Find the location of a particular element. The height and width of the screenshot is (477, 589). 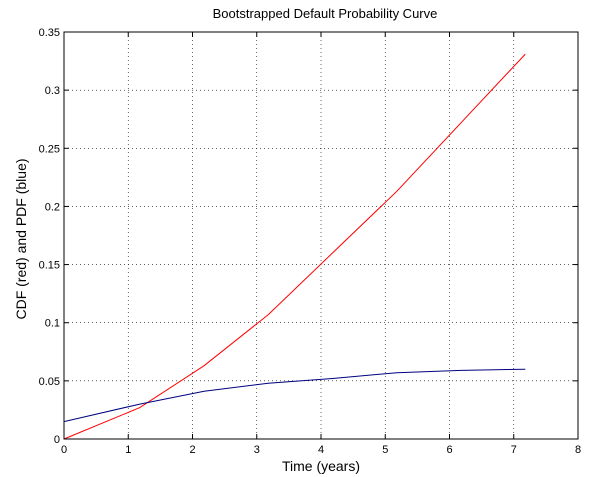

x-tick-label: 0 is located at coordinates (64, 450).